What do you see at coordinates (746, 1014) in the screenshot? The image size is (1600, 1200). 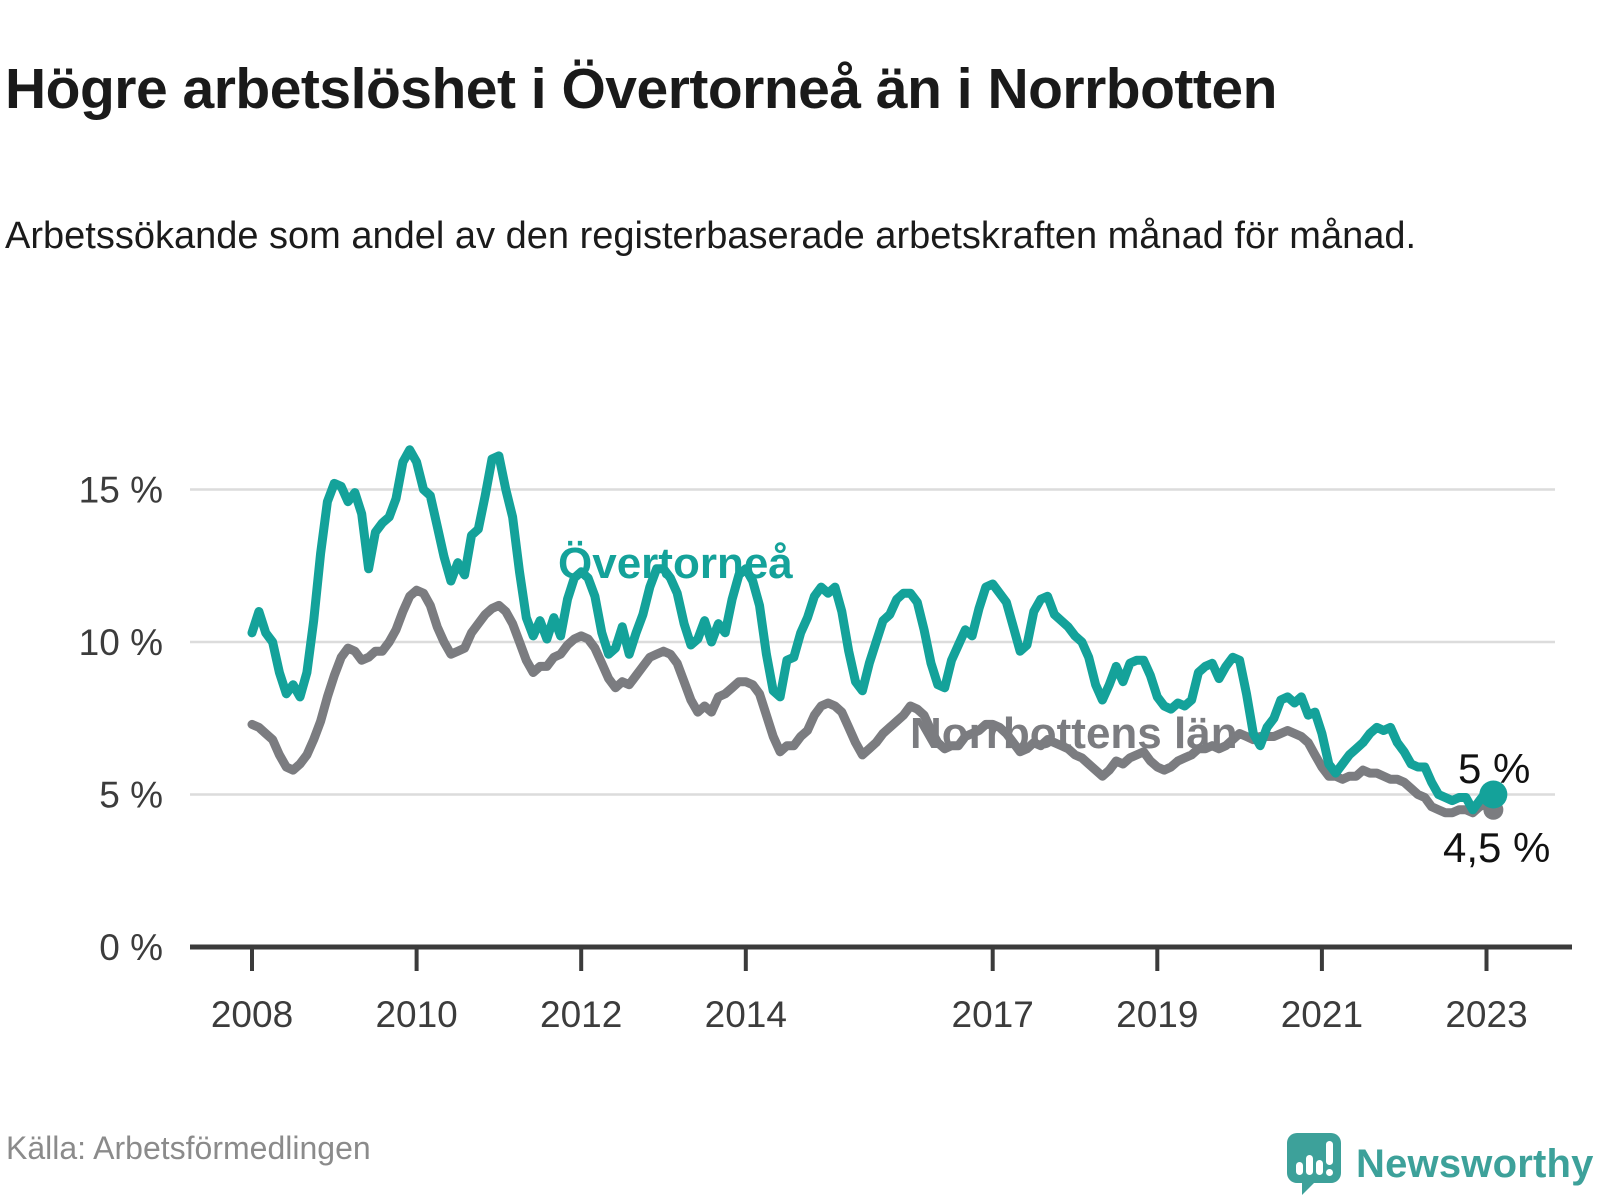 I see `x-tick-label: 2014` at bounding box center [746, 1014].